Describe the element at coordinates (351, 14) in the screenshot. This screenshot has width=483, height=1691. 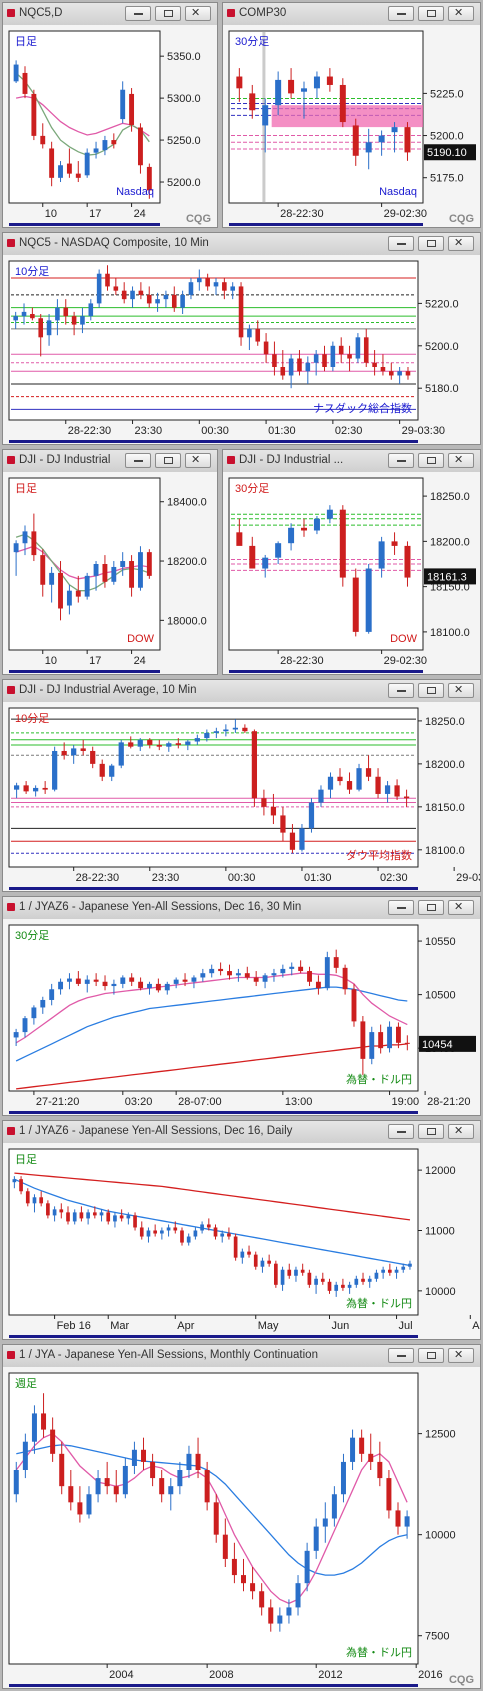
I see `title-bar: COMP30 ✕` at that location.